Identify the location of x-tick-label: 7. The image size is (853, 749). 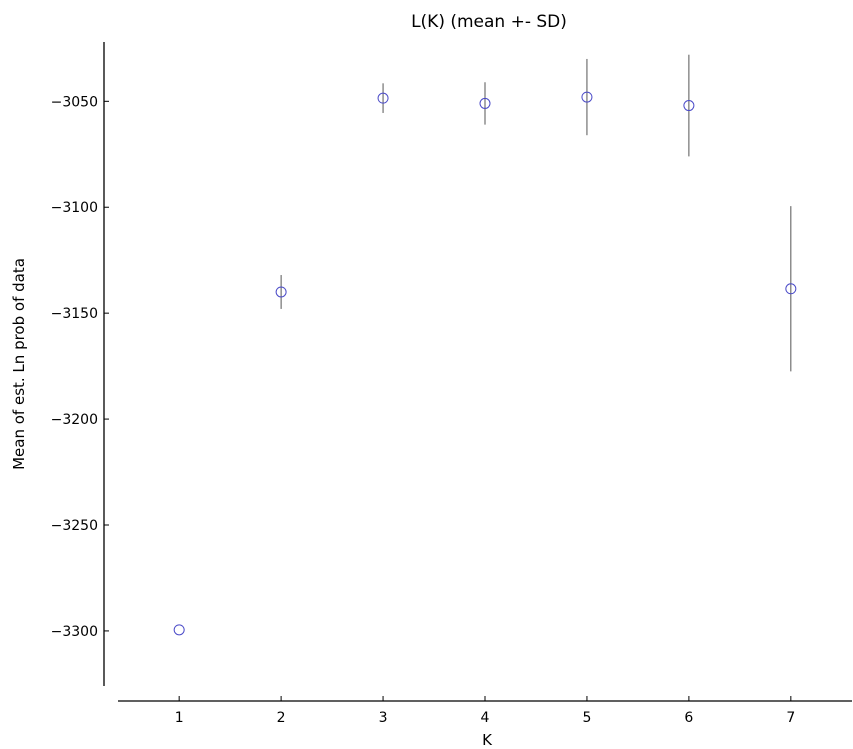
(790, 718).